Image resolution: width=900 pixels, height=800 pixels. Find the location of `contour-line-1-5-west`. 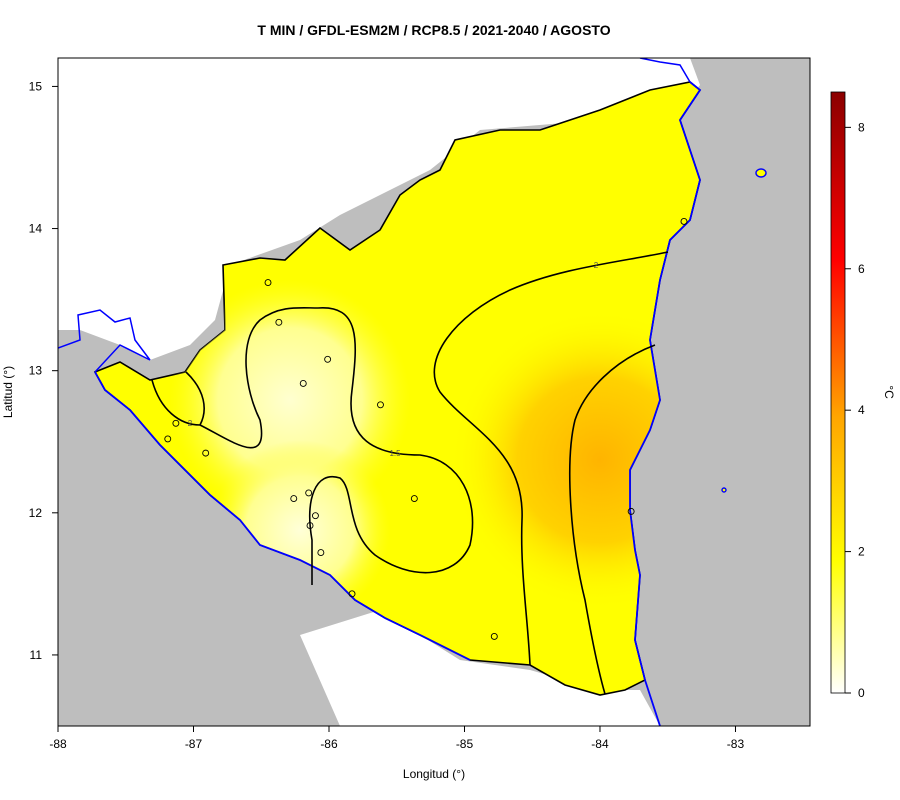

contour-line-1-5-west is located at coordinates (312, 445).